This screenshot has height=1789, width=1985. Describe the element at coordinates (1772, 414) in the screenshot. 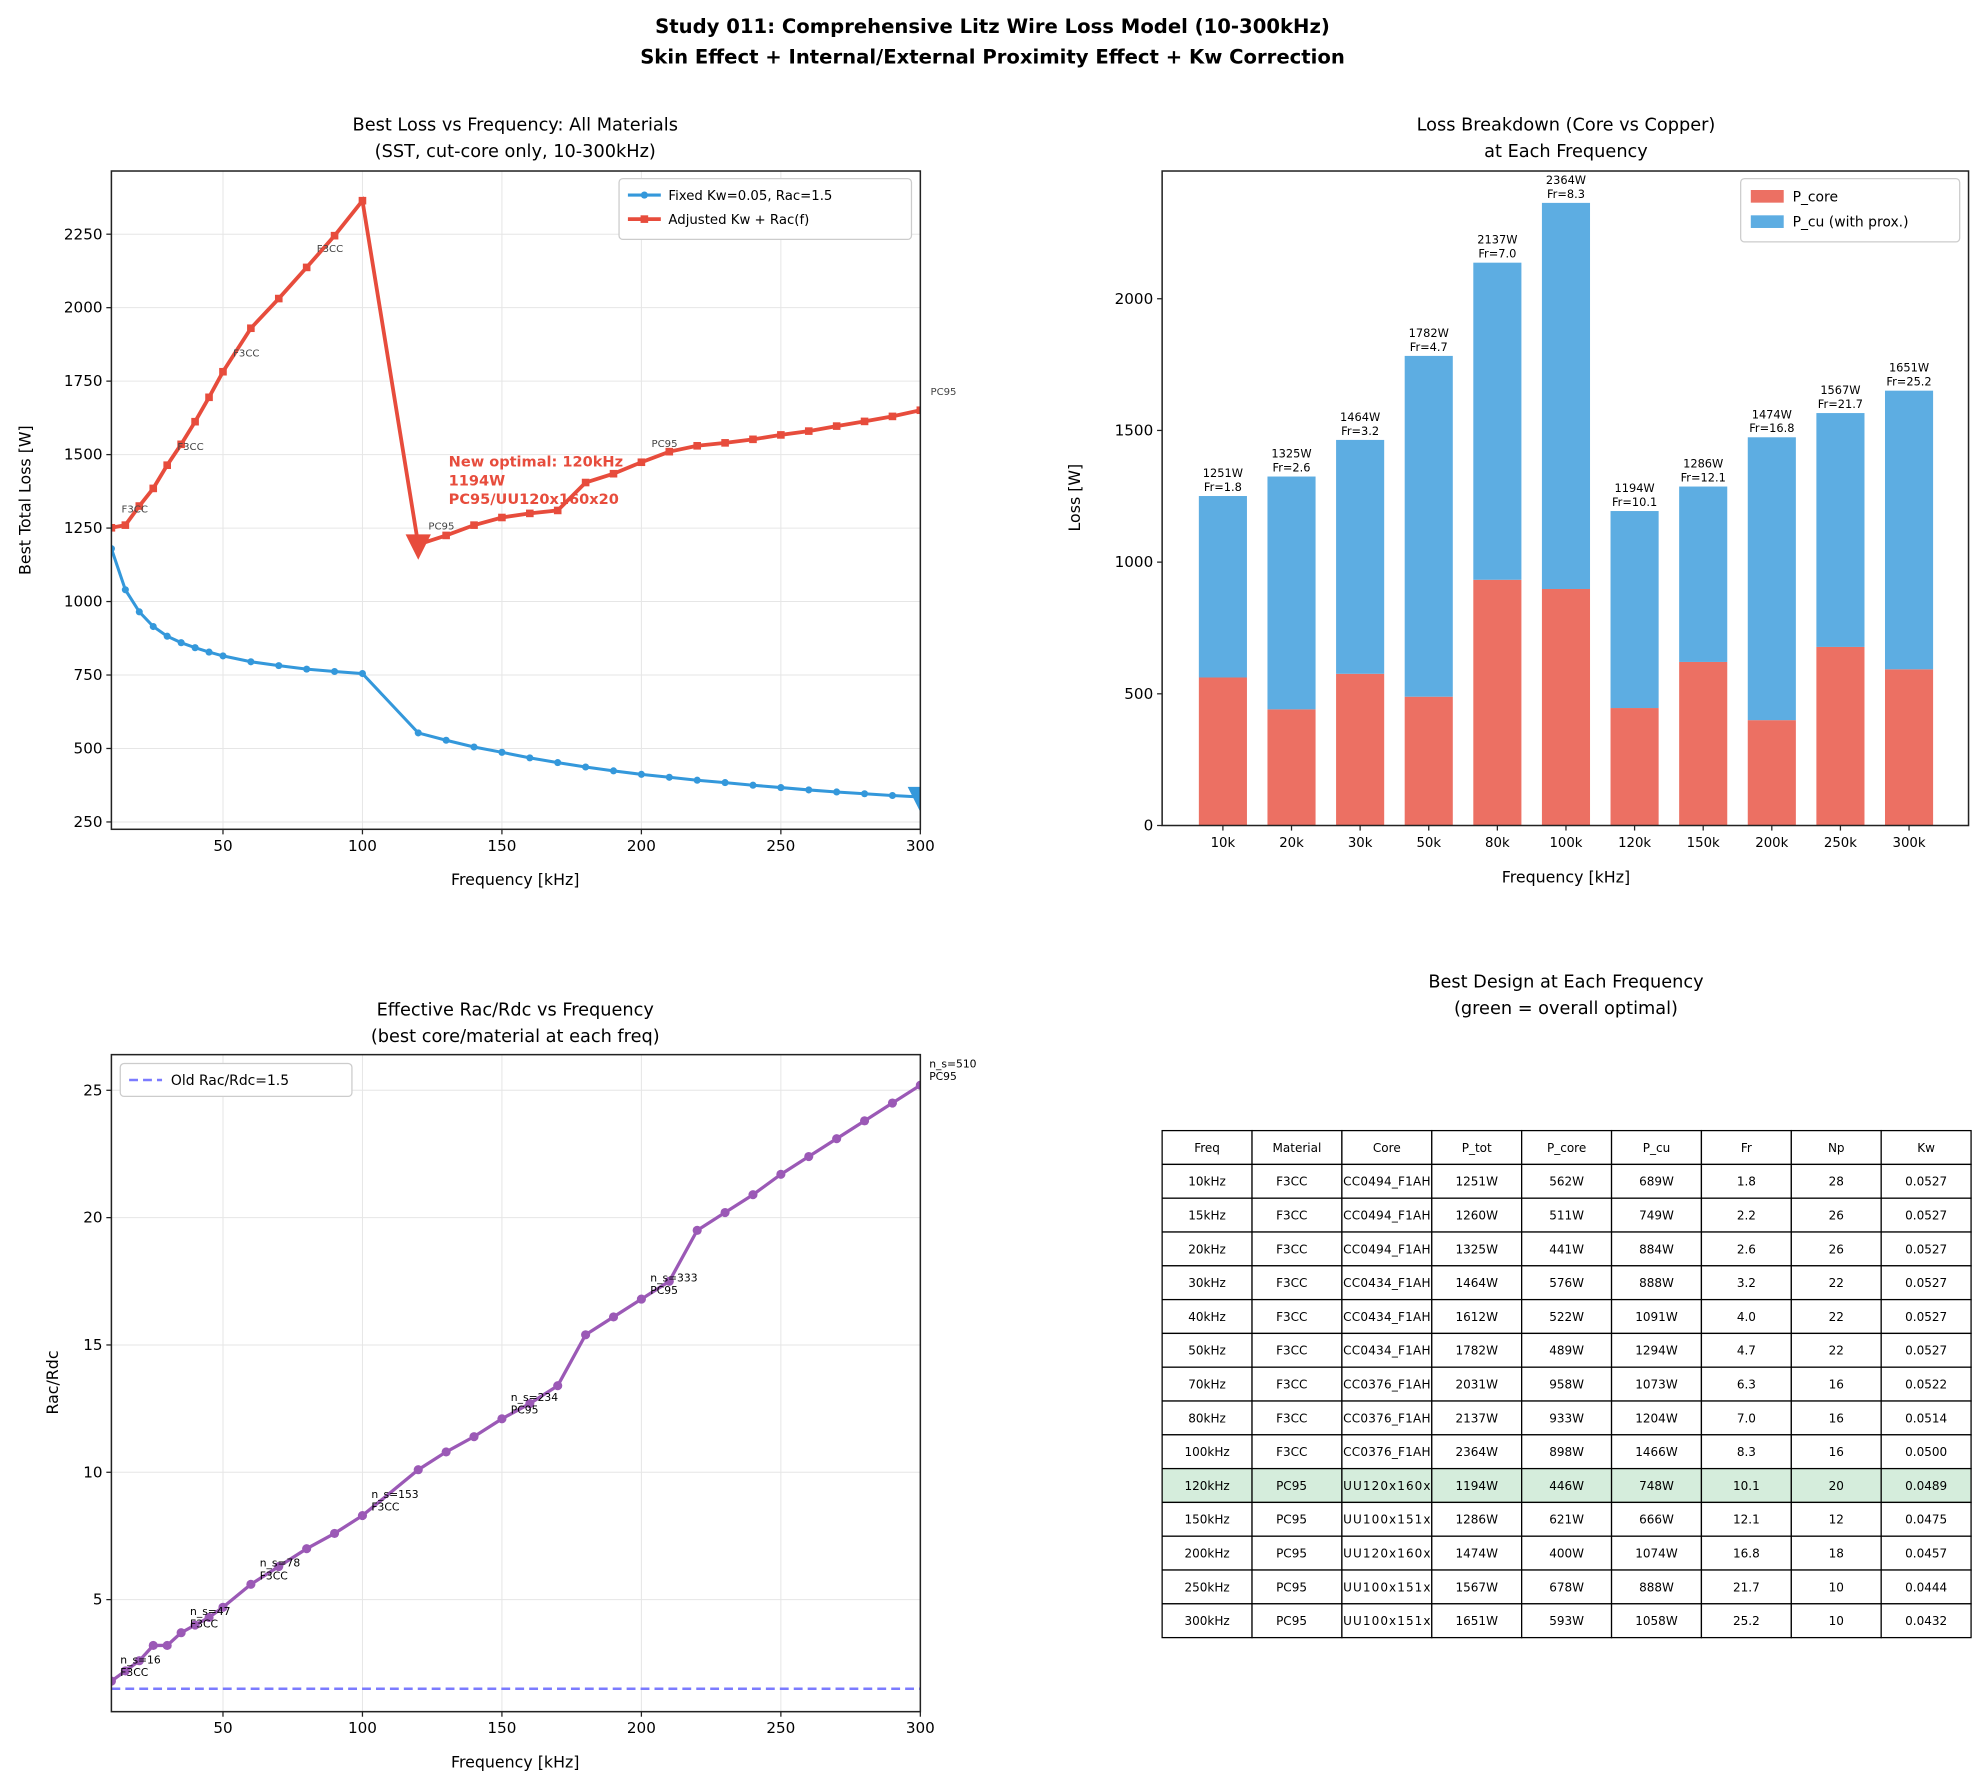

I see `bar-label-total: 1474W` at that location.